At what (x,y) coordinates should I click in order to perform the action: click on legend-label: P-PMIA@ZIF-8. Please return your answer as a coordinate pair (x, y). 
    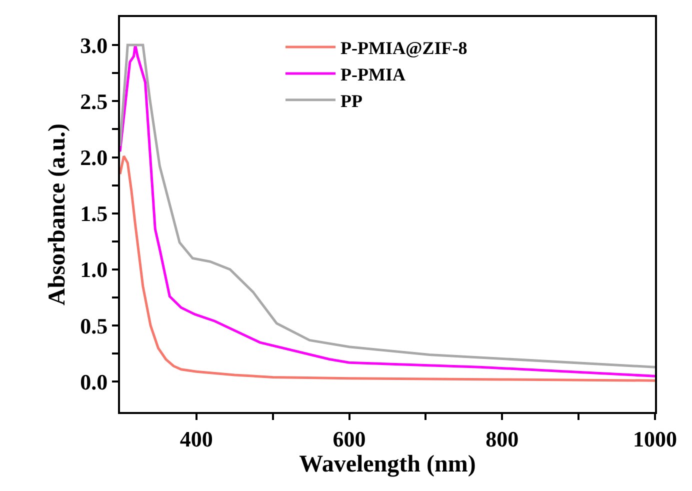
    Looking at the image, I should click on (404, 48).